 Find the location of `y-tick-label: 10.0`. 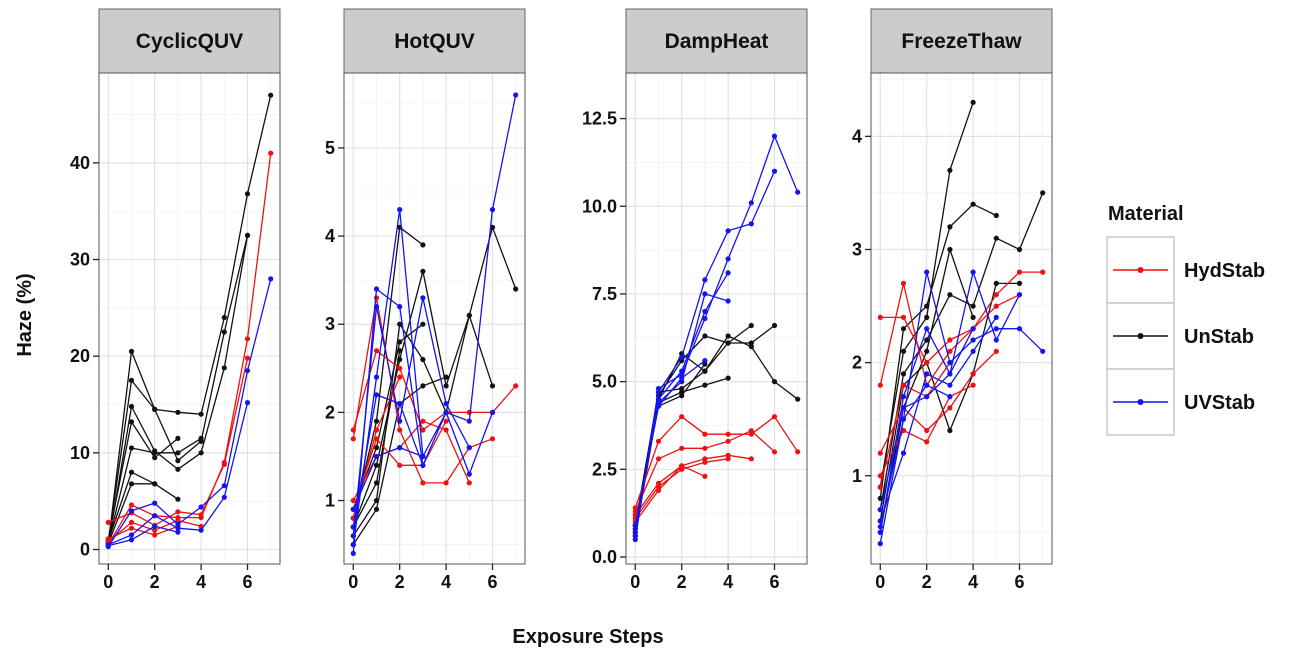

y-tick-label: 10.0 is located at coordinates (599, 206).